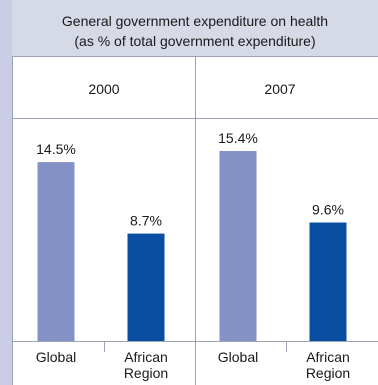 This screenshot has height=385, width=378. I want to click on group-header-2000: 2000, so click(103, 89).